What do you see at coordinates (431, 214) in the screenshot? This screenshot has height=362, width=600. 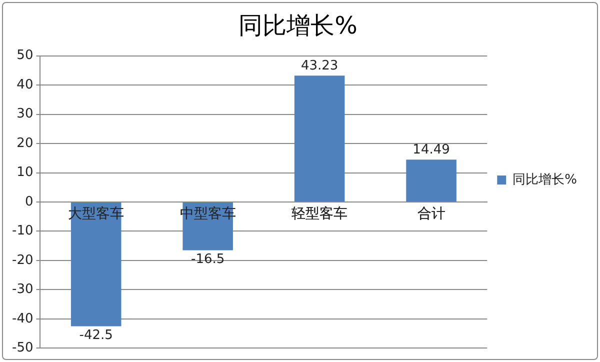 I see `x-tick-label: 合计` at bounding box center [431, 214].